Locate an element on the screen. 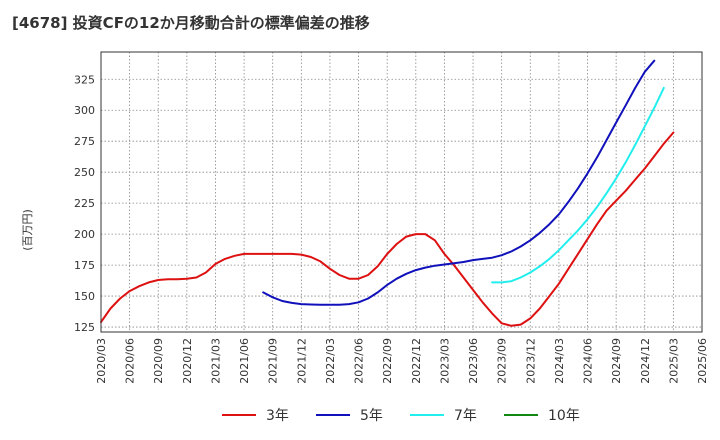 The width and height of the screenshot is (720, 440). x-tick-label: 2020/06 is located at coordinates (130, 361).